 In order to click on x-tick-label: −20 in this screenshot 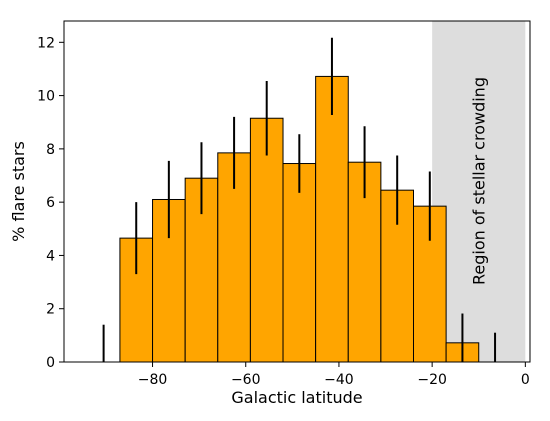, I will do `click(432, 380)`.